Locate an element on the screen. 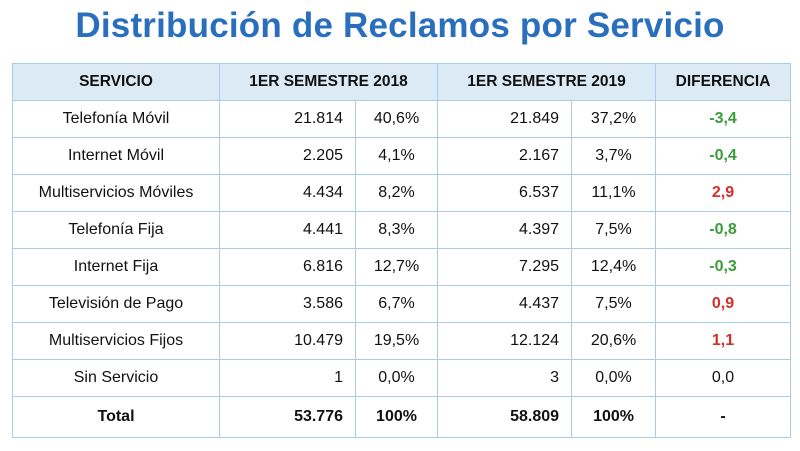 This screenshot has width=800, height=451. table-row: Telefonía Fija 4.441 8,3% 4.397 7,5% -0,8 is located at coordinates (402, 230).